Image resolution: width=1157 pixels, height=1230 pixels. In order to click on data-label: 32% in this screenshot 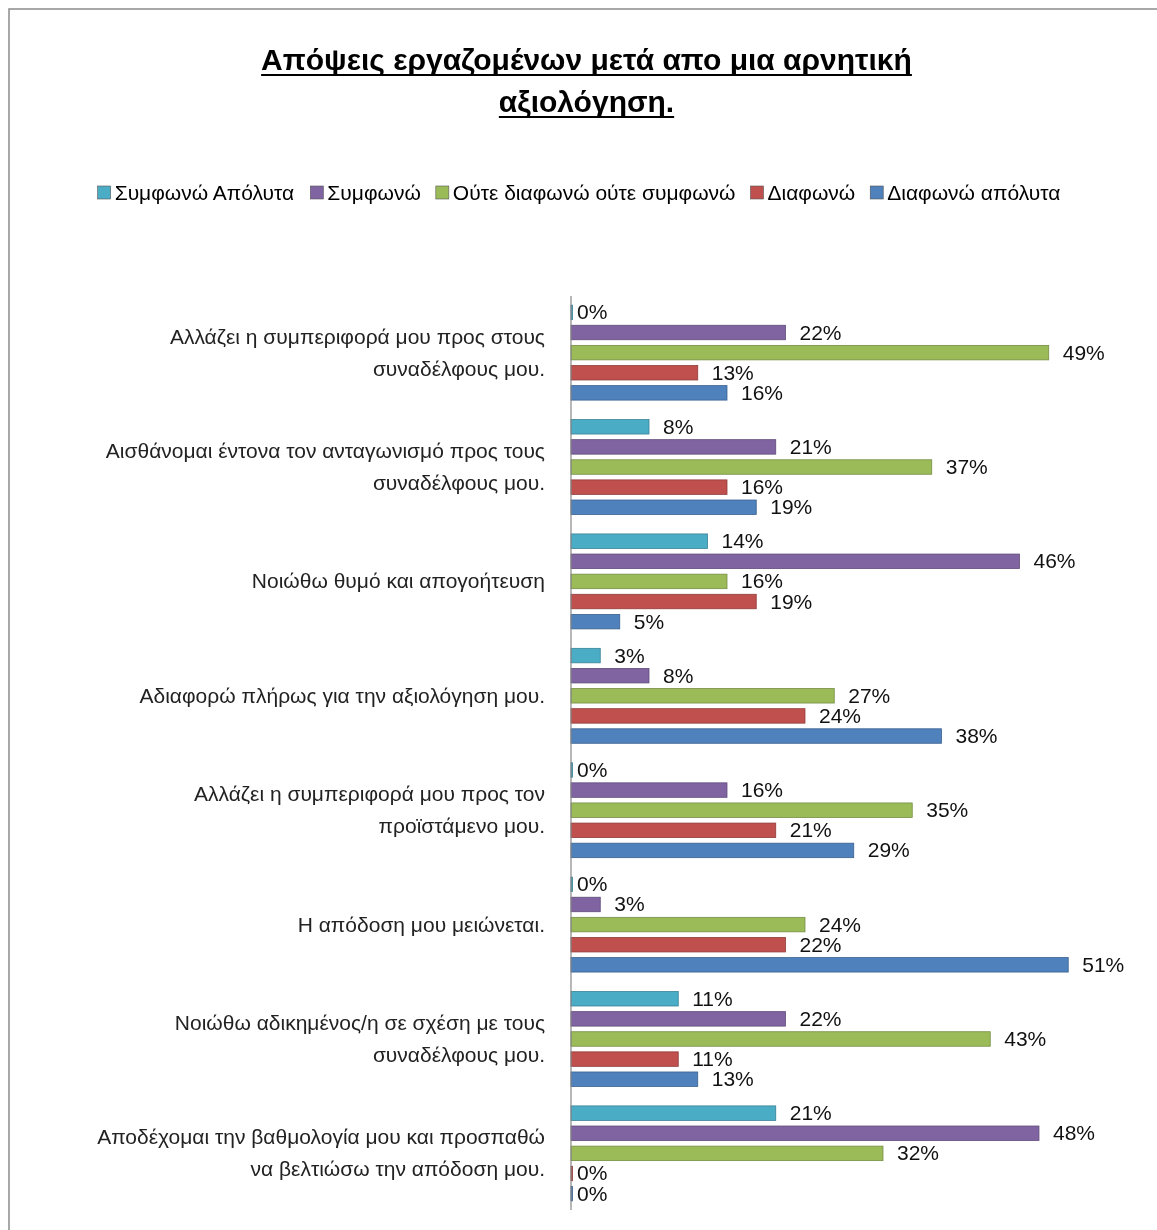, I will do `click(918, 1153)`.